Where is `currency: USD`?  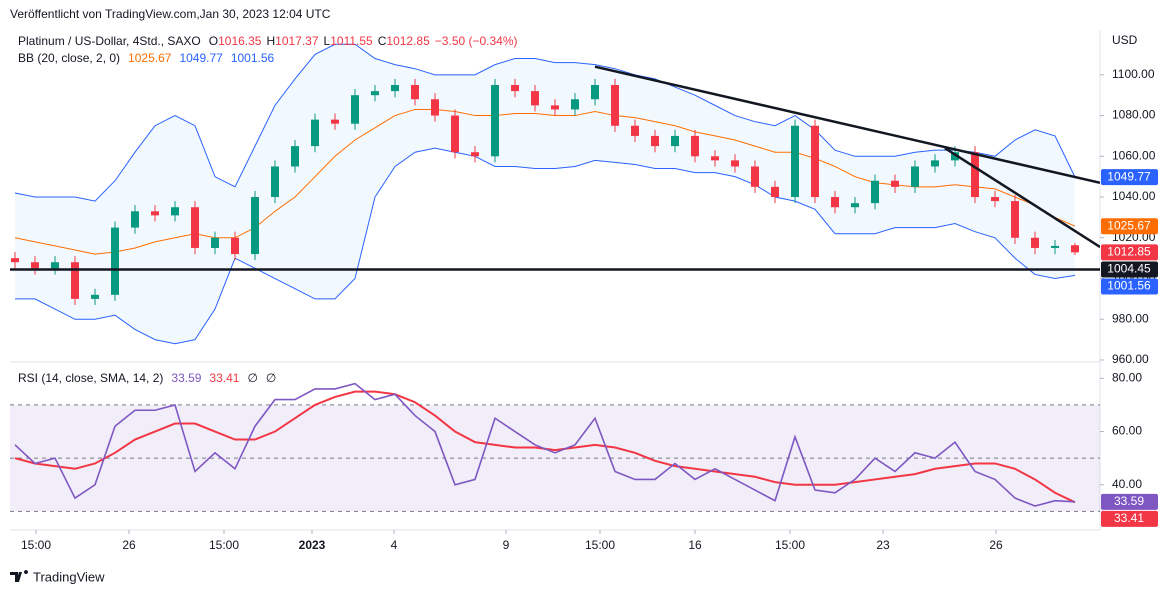 currency: USD is located at coordinates (1125, 40).